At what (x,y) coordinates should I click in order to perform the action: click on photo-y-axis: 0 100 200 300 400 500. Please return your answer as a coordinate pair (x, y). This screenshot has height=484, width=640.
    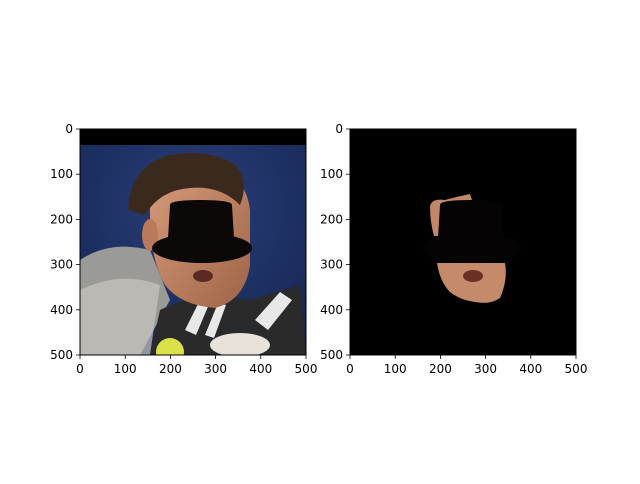
    Looking at the image, I should click on (65, 242).